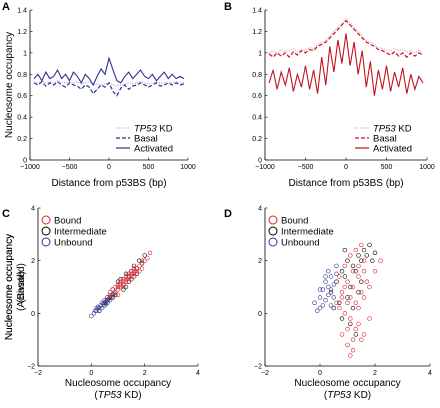  I want to click on y-tick-label: 0.8, so click(22, 75).